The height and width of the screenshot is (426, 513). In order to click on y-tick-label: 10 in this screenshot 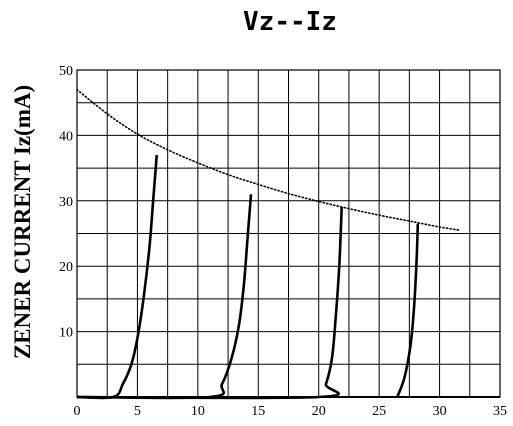, I will do `click(66, 333)`.